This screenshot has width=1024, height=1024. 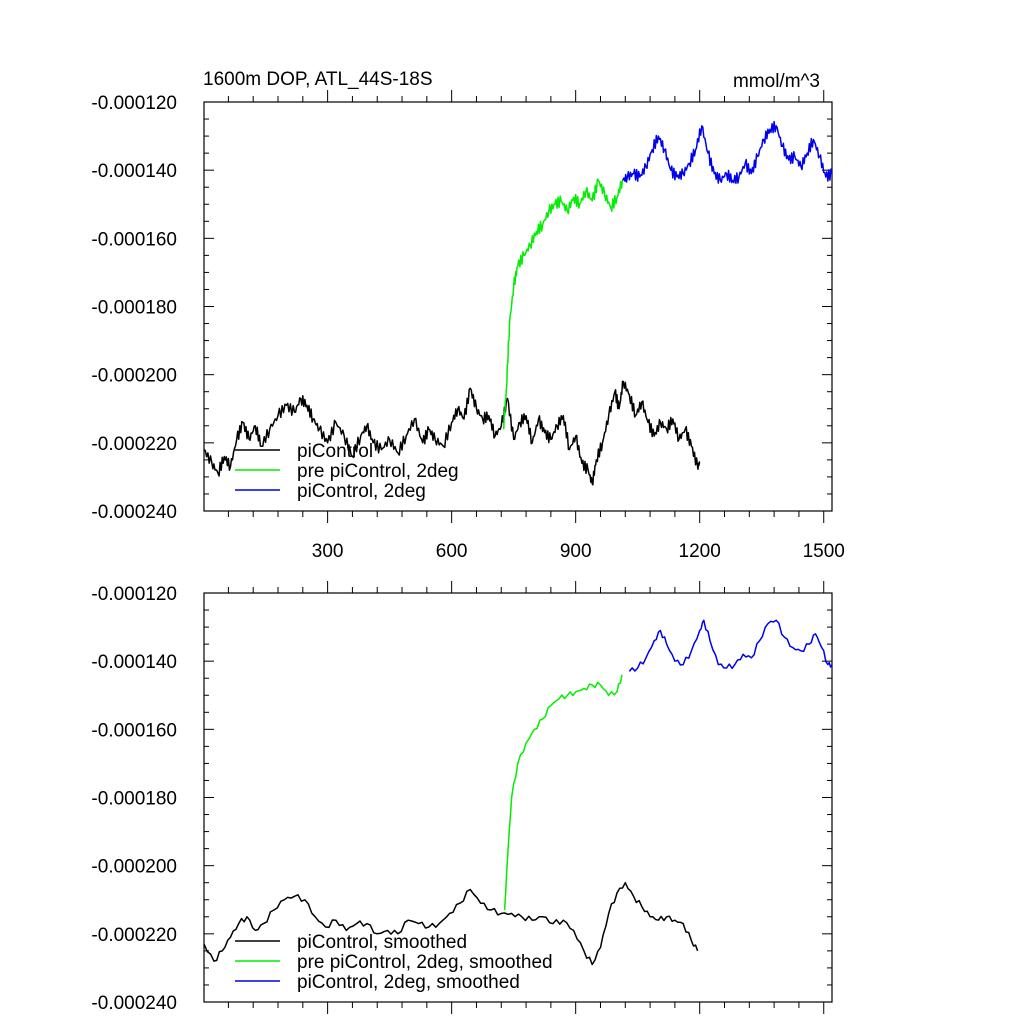 What do you see at coordinates (328, 551) in the screenshot?
I see `x-tick-label: 300` at bounding box center [328, 551].